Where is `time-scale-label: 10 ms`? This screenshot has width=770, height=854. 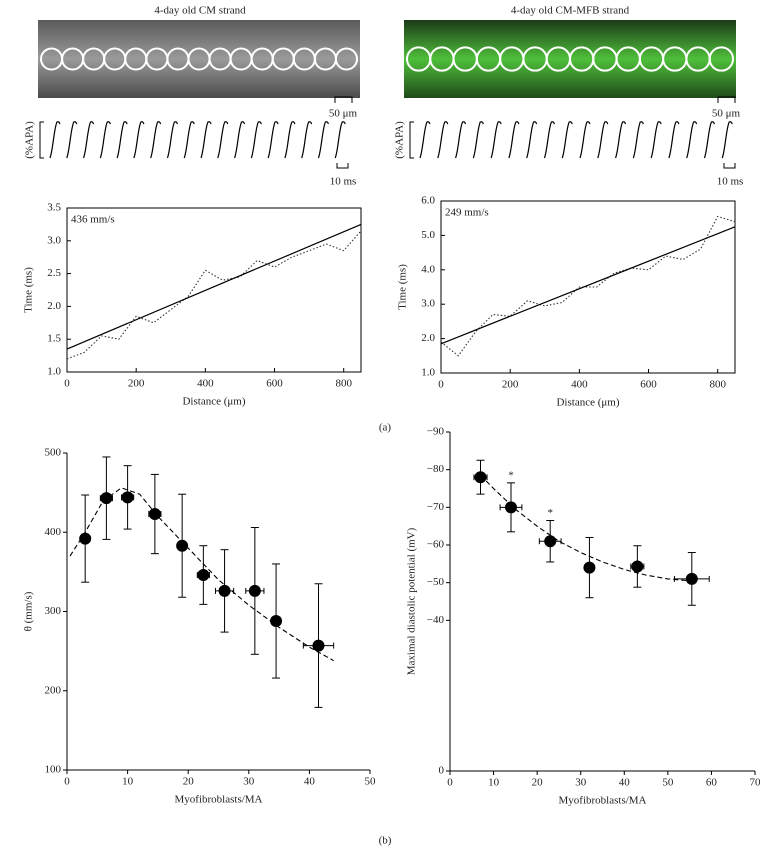
time-scale-label: 10 ms is located at coordinates (343, 182).